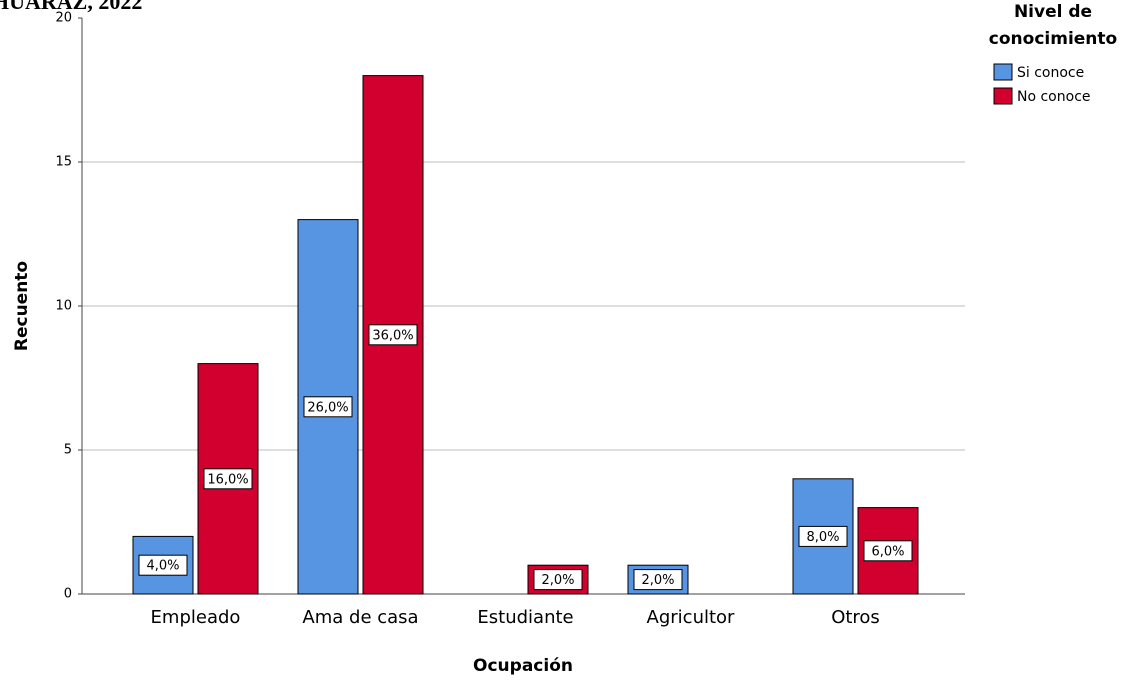 The image size is (1137, 680). I want to click on x-tick-label: Otros, so click(855, 617).